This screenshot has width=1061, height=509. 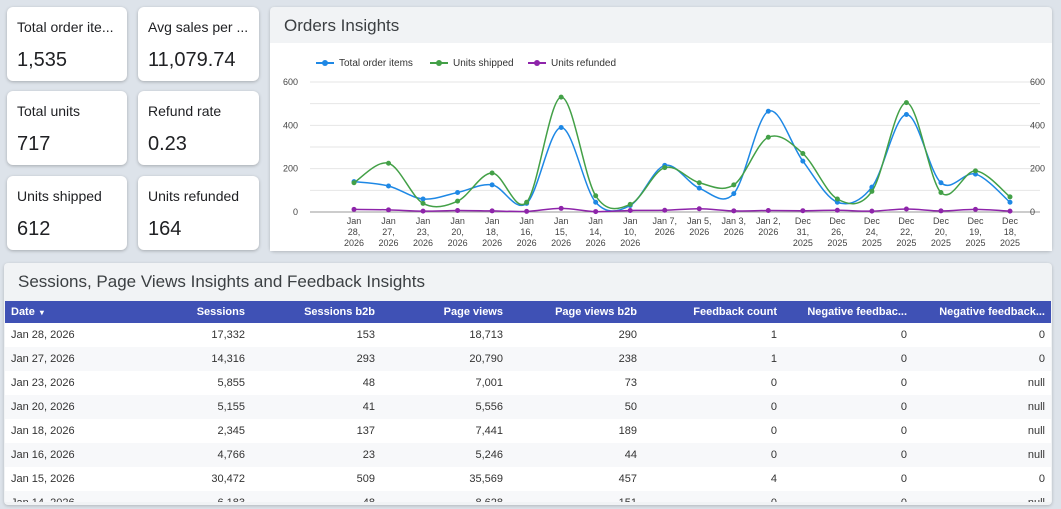 What do you see at coordinates (316, 335) in the screenshot?
I see `table-cell: 153` at bounding box center [316, 335].